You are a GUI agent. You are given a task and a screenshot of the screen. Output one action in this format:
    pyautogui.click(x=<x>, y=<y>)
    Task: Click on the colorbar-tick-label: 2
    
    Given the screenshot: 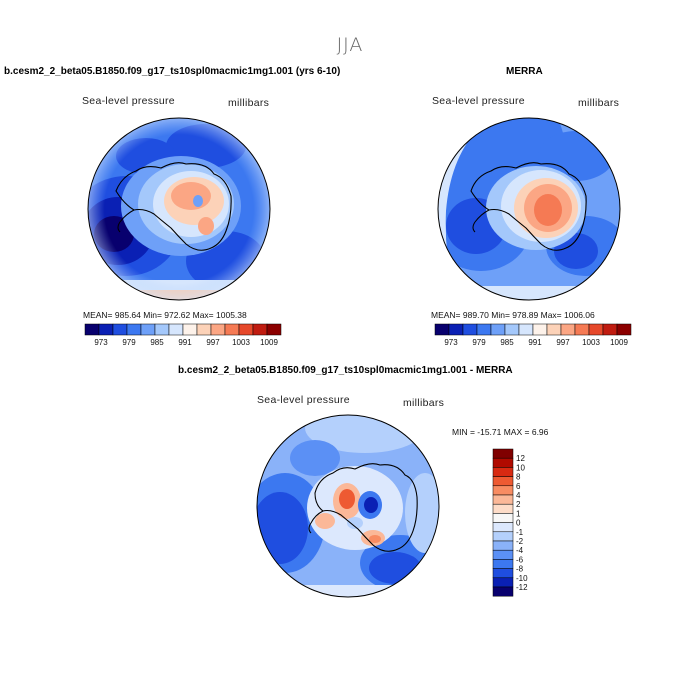 What is the action you would take?
    pyautogui.click(x=518, y=504)
    